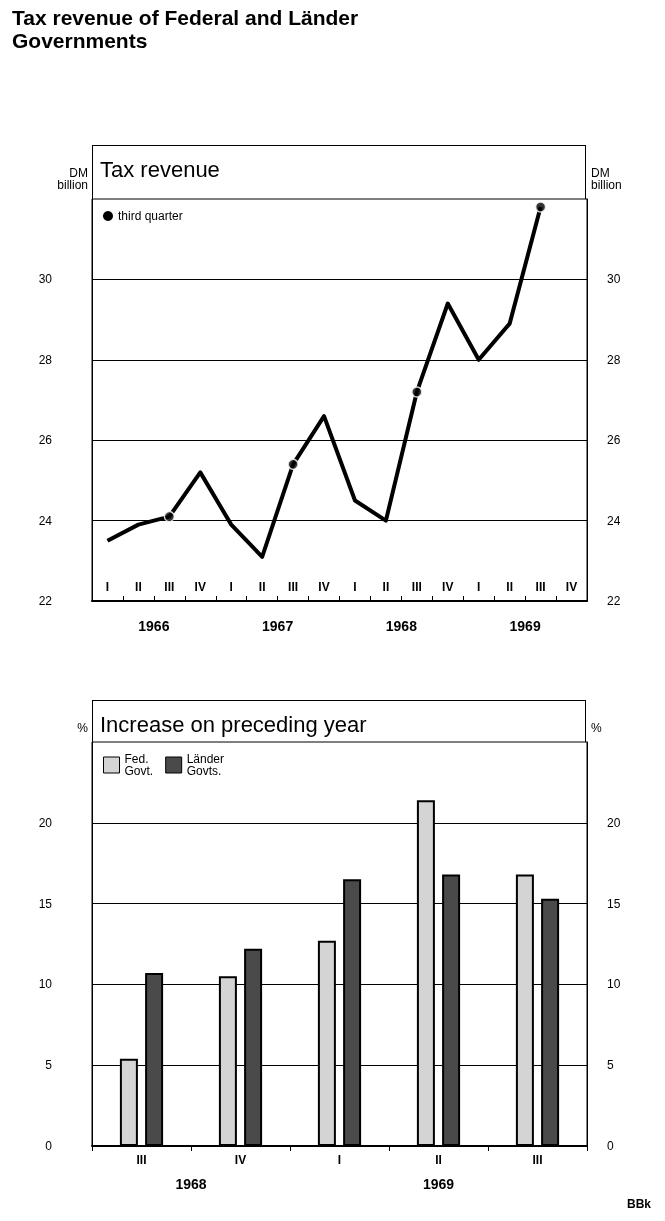 The width and height of the screenshot is (665, 1221). I want to click on y-tick-label: 22, so click(45, 601).